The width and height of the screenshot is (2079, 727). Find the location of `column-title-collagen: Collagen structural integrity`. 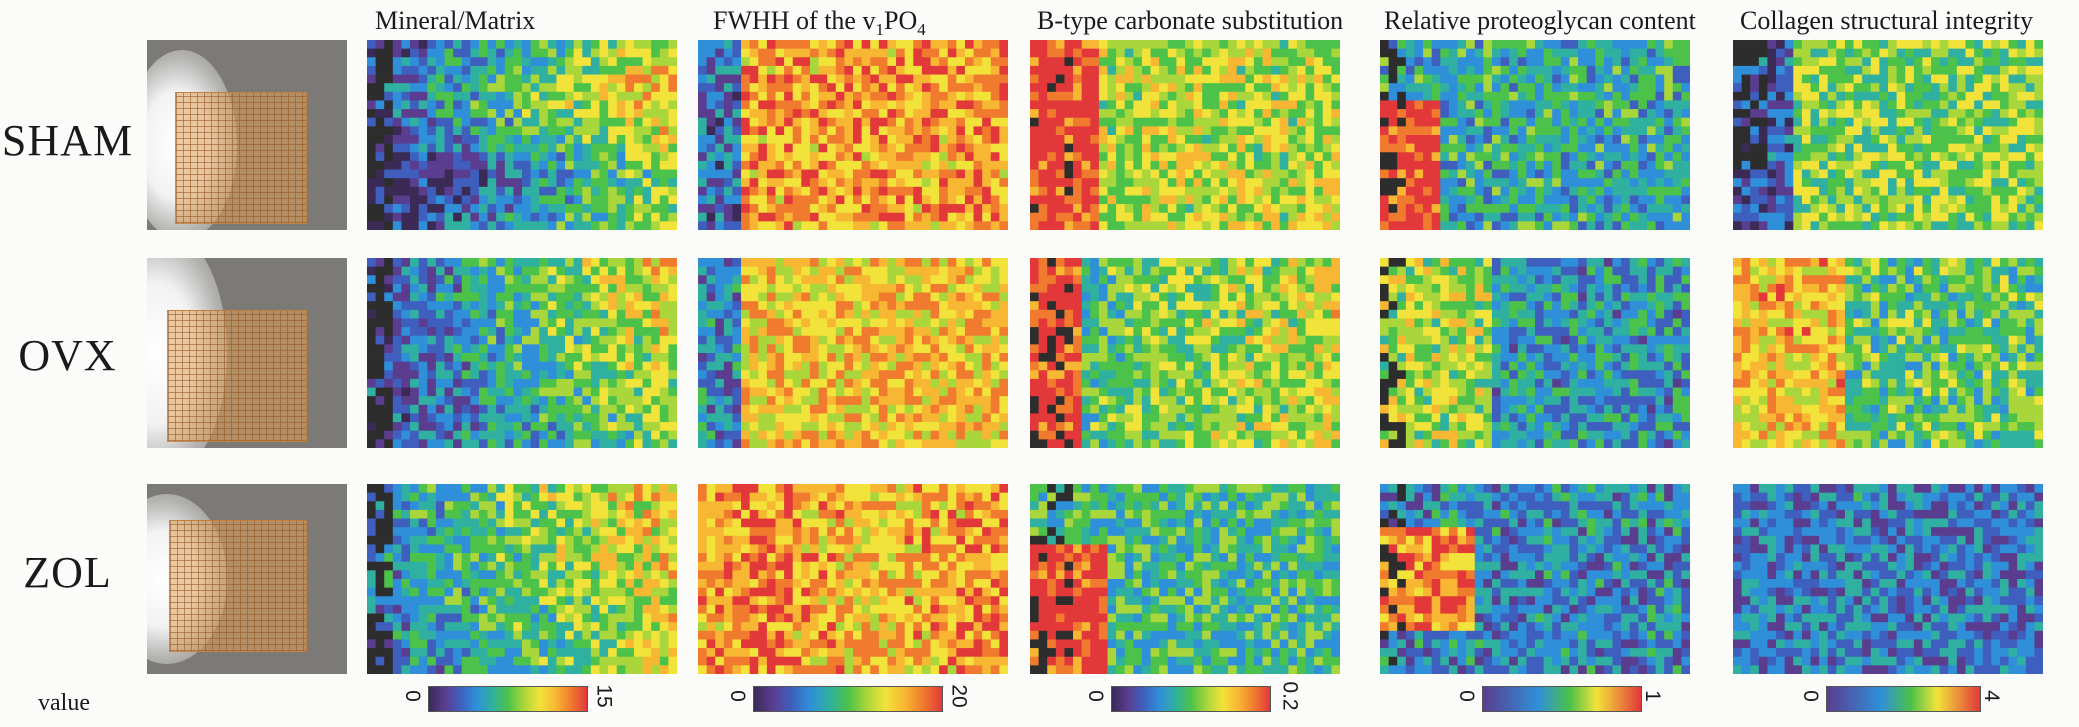

column-title-collagen: Collagen structural integrity is located at coordinates (1887, 20).